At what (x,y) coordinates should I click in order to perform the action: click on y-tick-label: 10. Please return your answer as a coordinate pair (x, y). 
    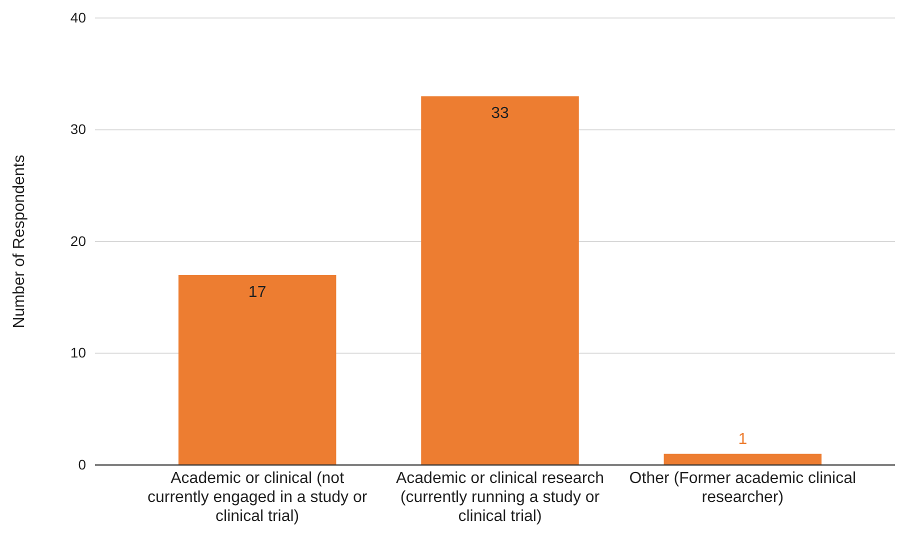
    Looking at the image, I should click on (78, 352).